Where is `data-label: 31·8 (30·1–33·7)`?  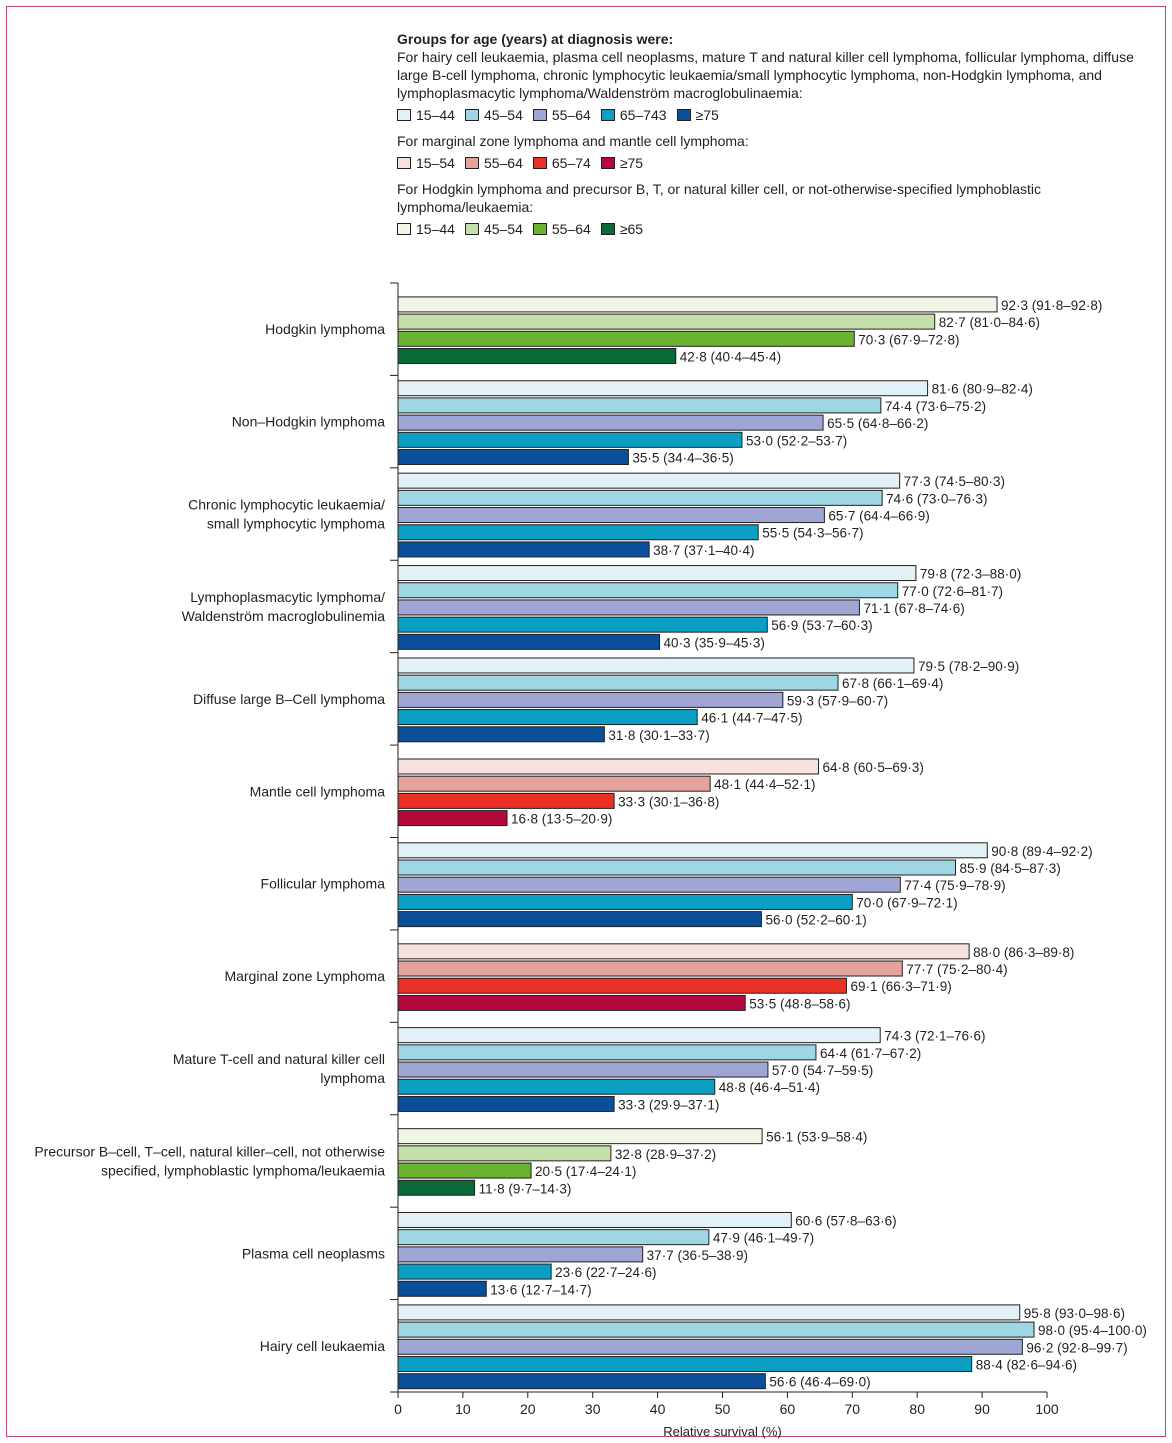 data-label: 31·8 (30·1–33·7) is located at coordinates (658, 735).